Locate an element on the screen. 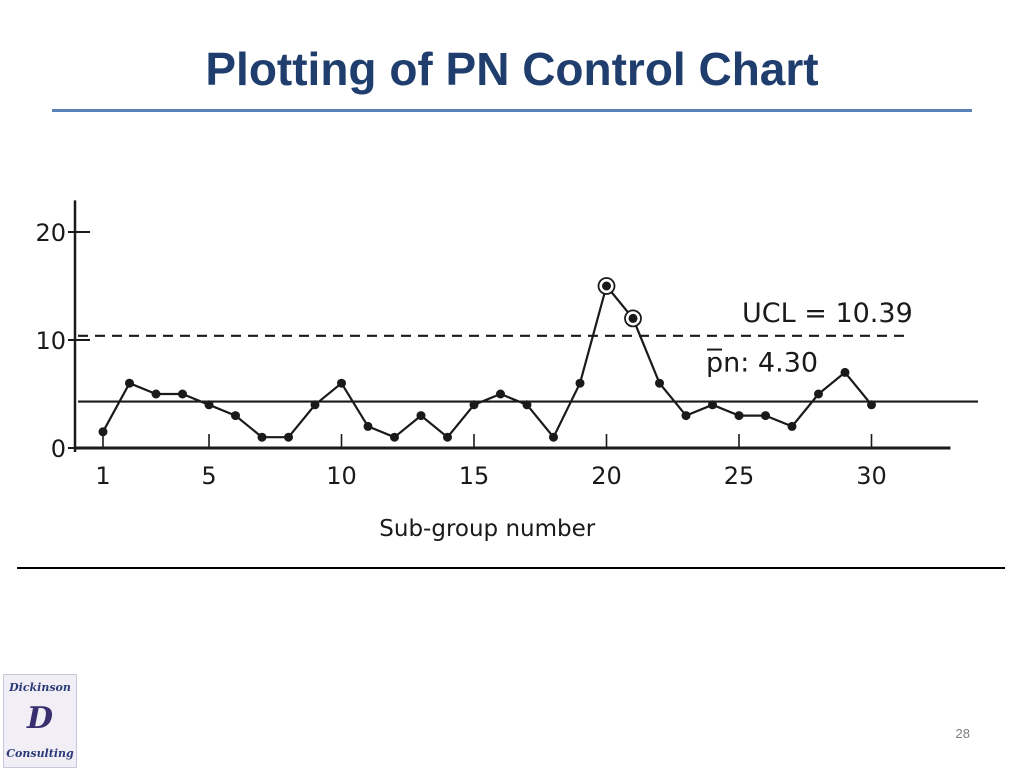 This screenshot has height=768, width=1024. bottom-divider is located at coordinates (511, 568).